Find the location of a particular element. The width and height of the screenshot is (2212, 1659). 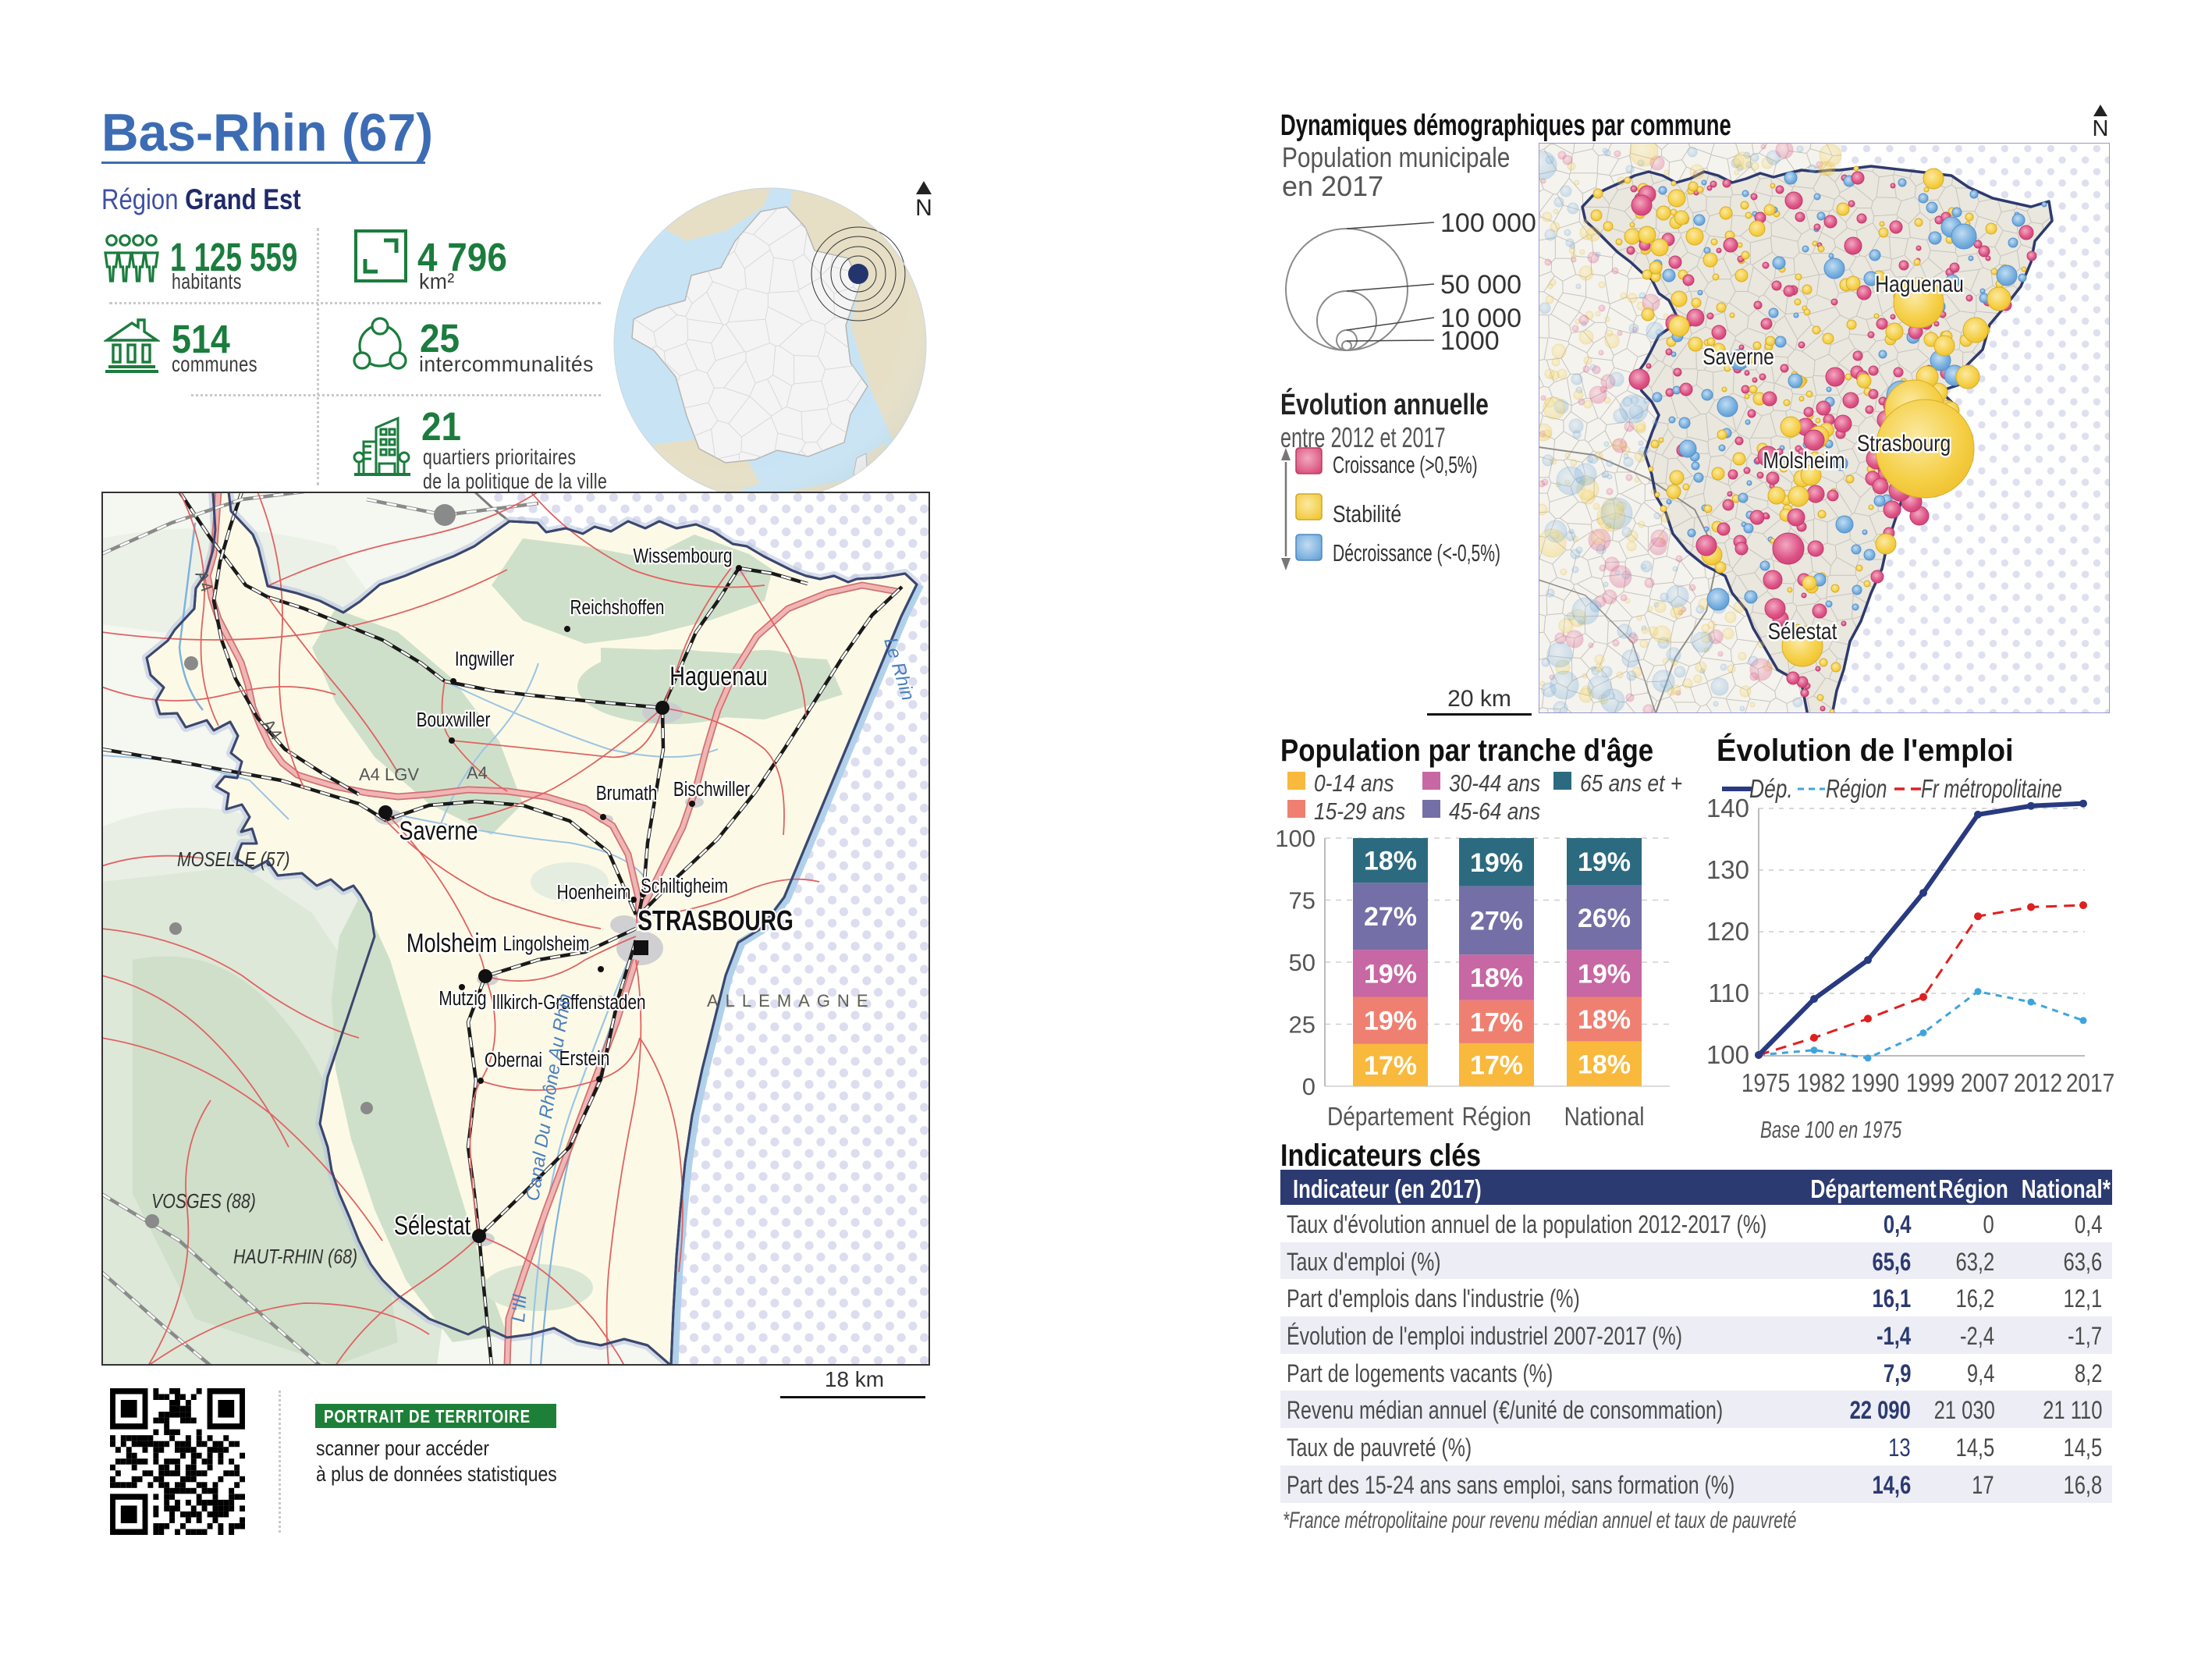

svg-text: Bouxwiller is located at coordinates (454, 720).